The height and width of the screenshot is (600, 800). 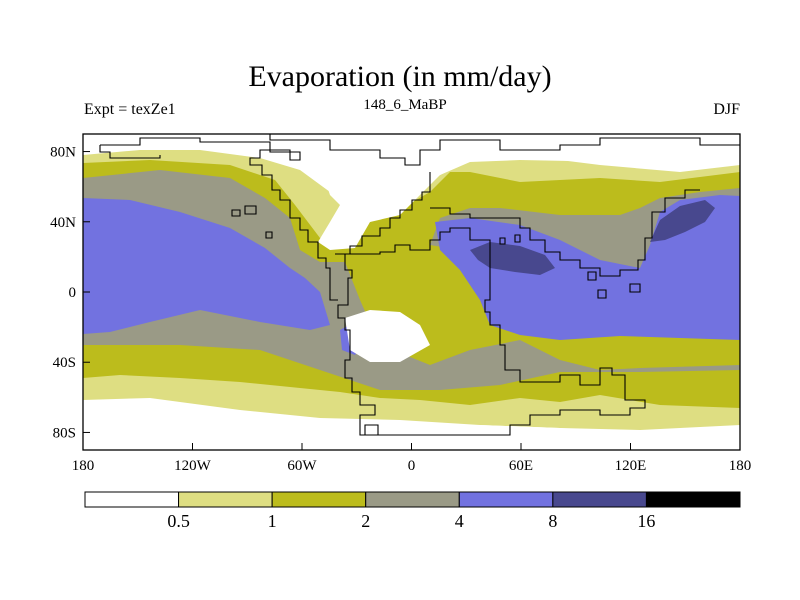 I want to click on field-dry-north, so click(x=505, y=192).